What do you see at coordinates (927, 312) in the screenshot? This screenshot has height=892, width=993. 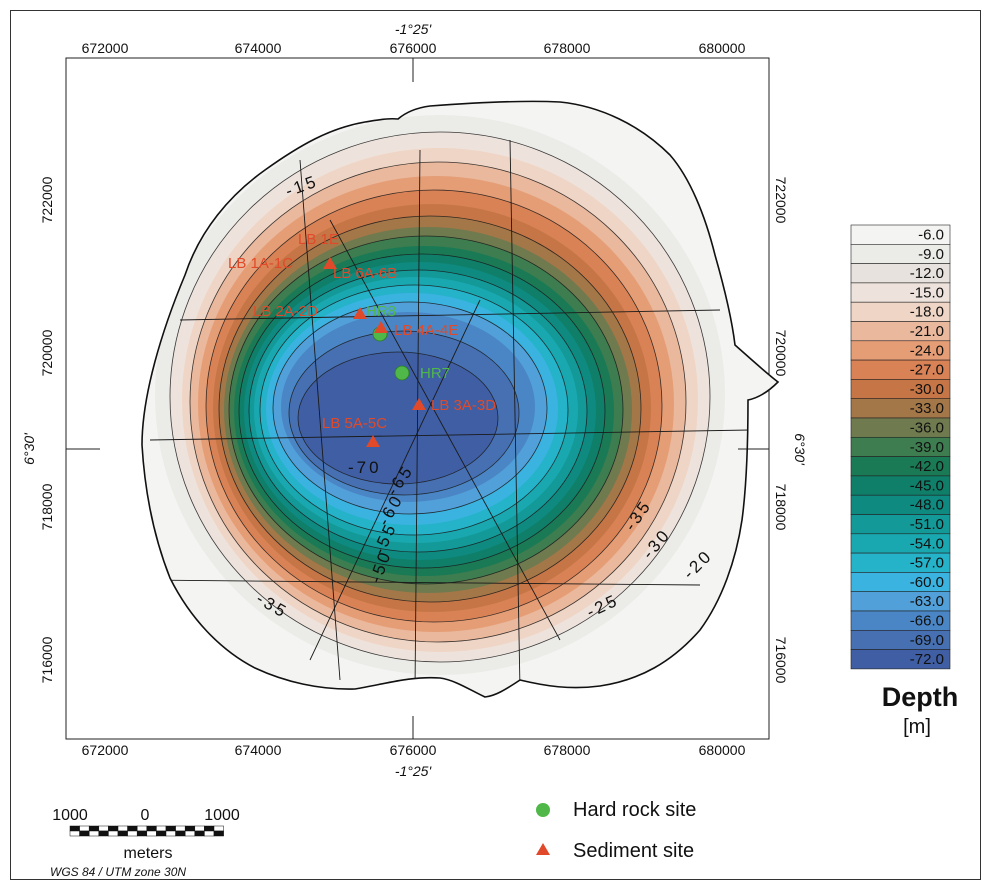 I see `colorbar-tick-label: -18.0` at bounding box center [927, 312].